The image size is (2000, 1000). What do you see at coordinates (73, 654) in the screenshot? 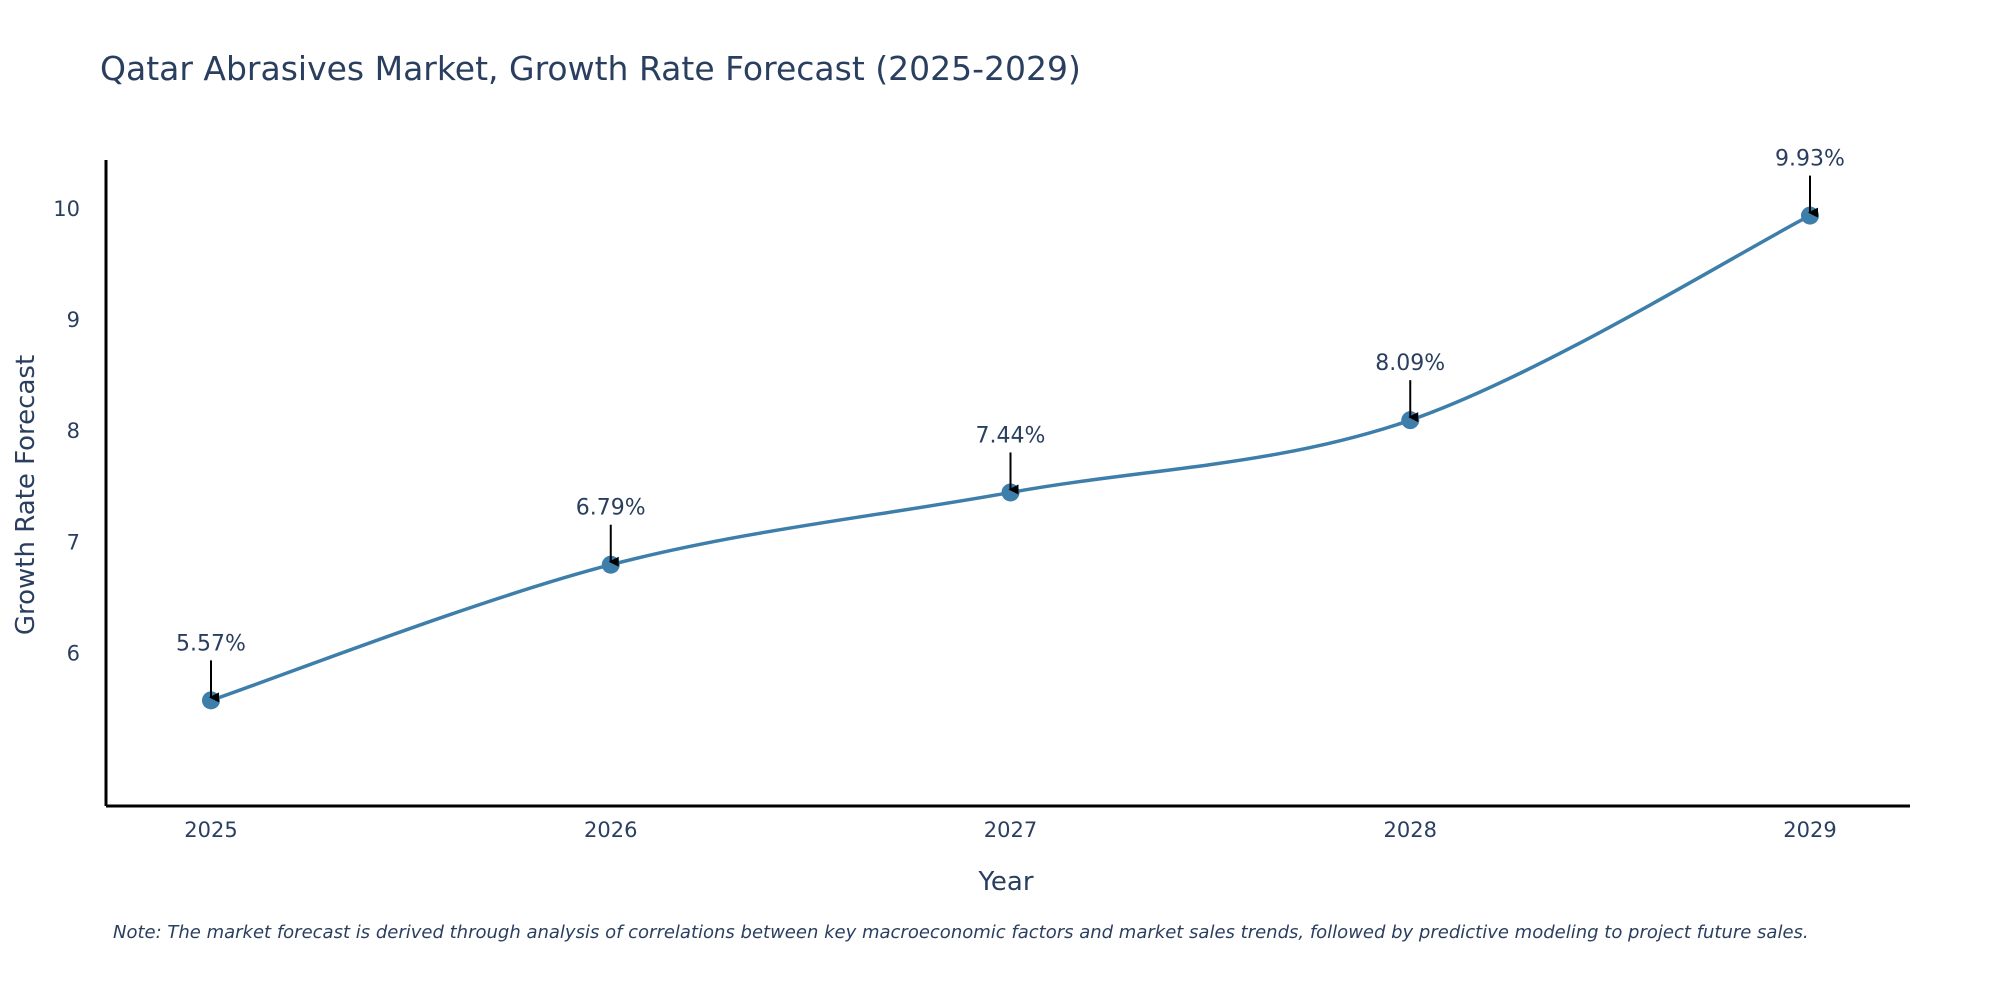
I see `y-tick-label-6: 6` at bounding box center [73, 654].